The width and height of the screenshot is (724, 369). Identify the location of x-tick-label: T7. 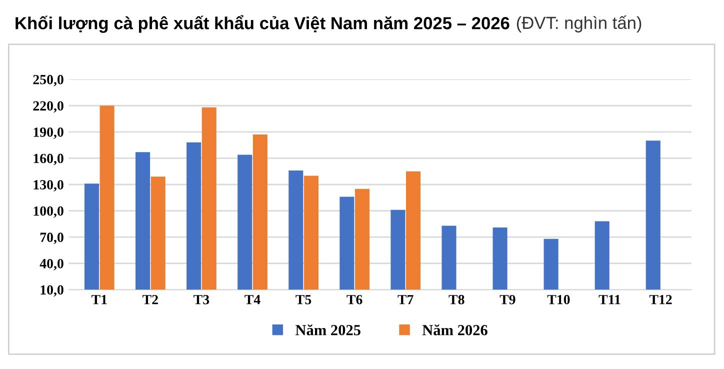
(406, 299).